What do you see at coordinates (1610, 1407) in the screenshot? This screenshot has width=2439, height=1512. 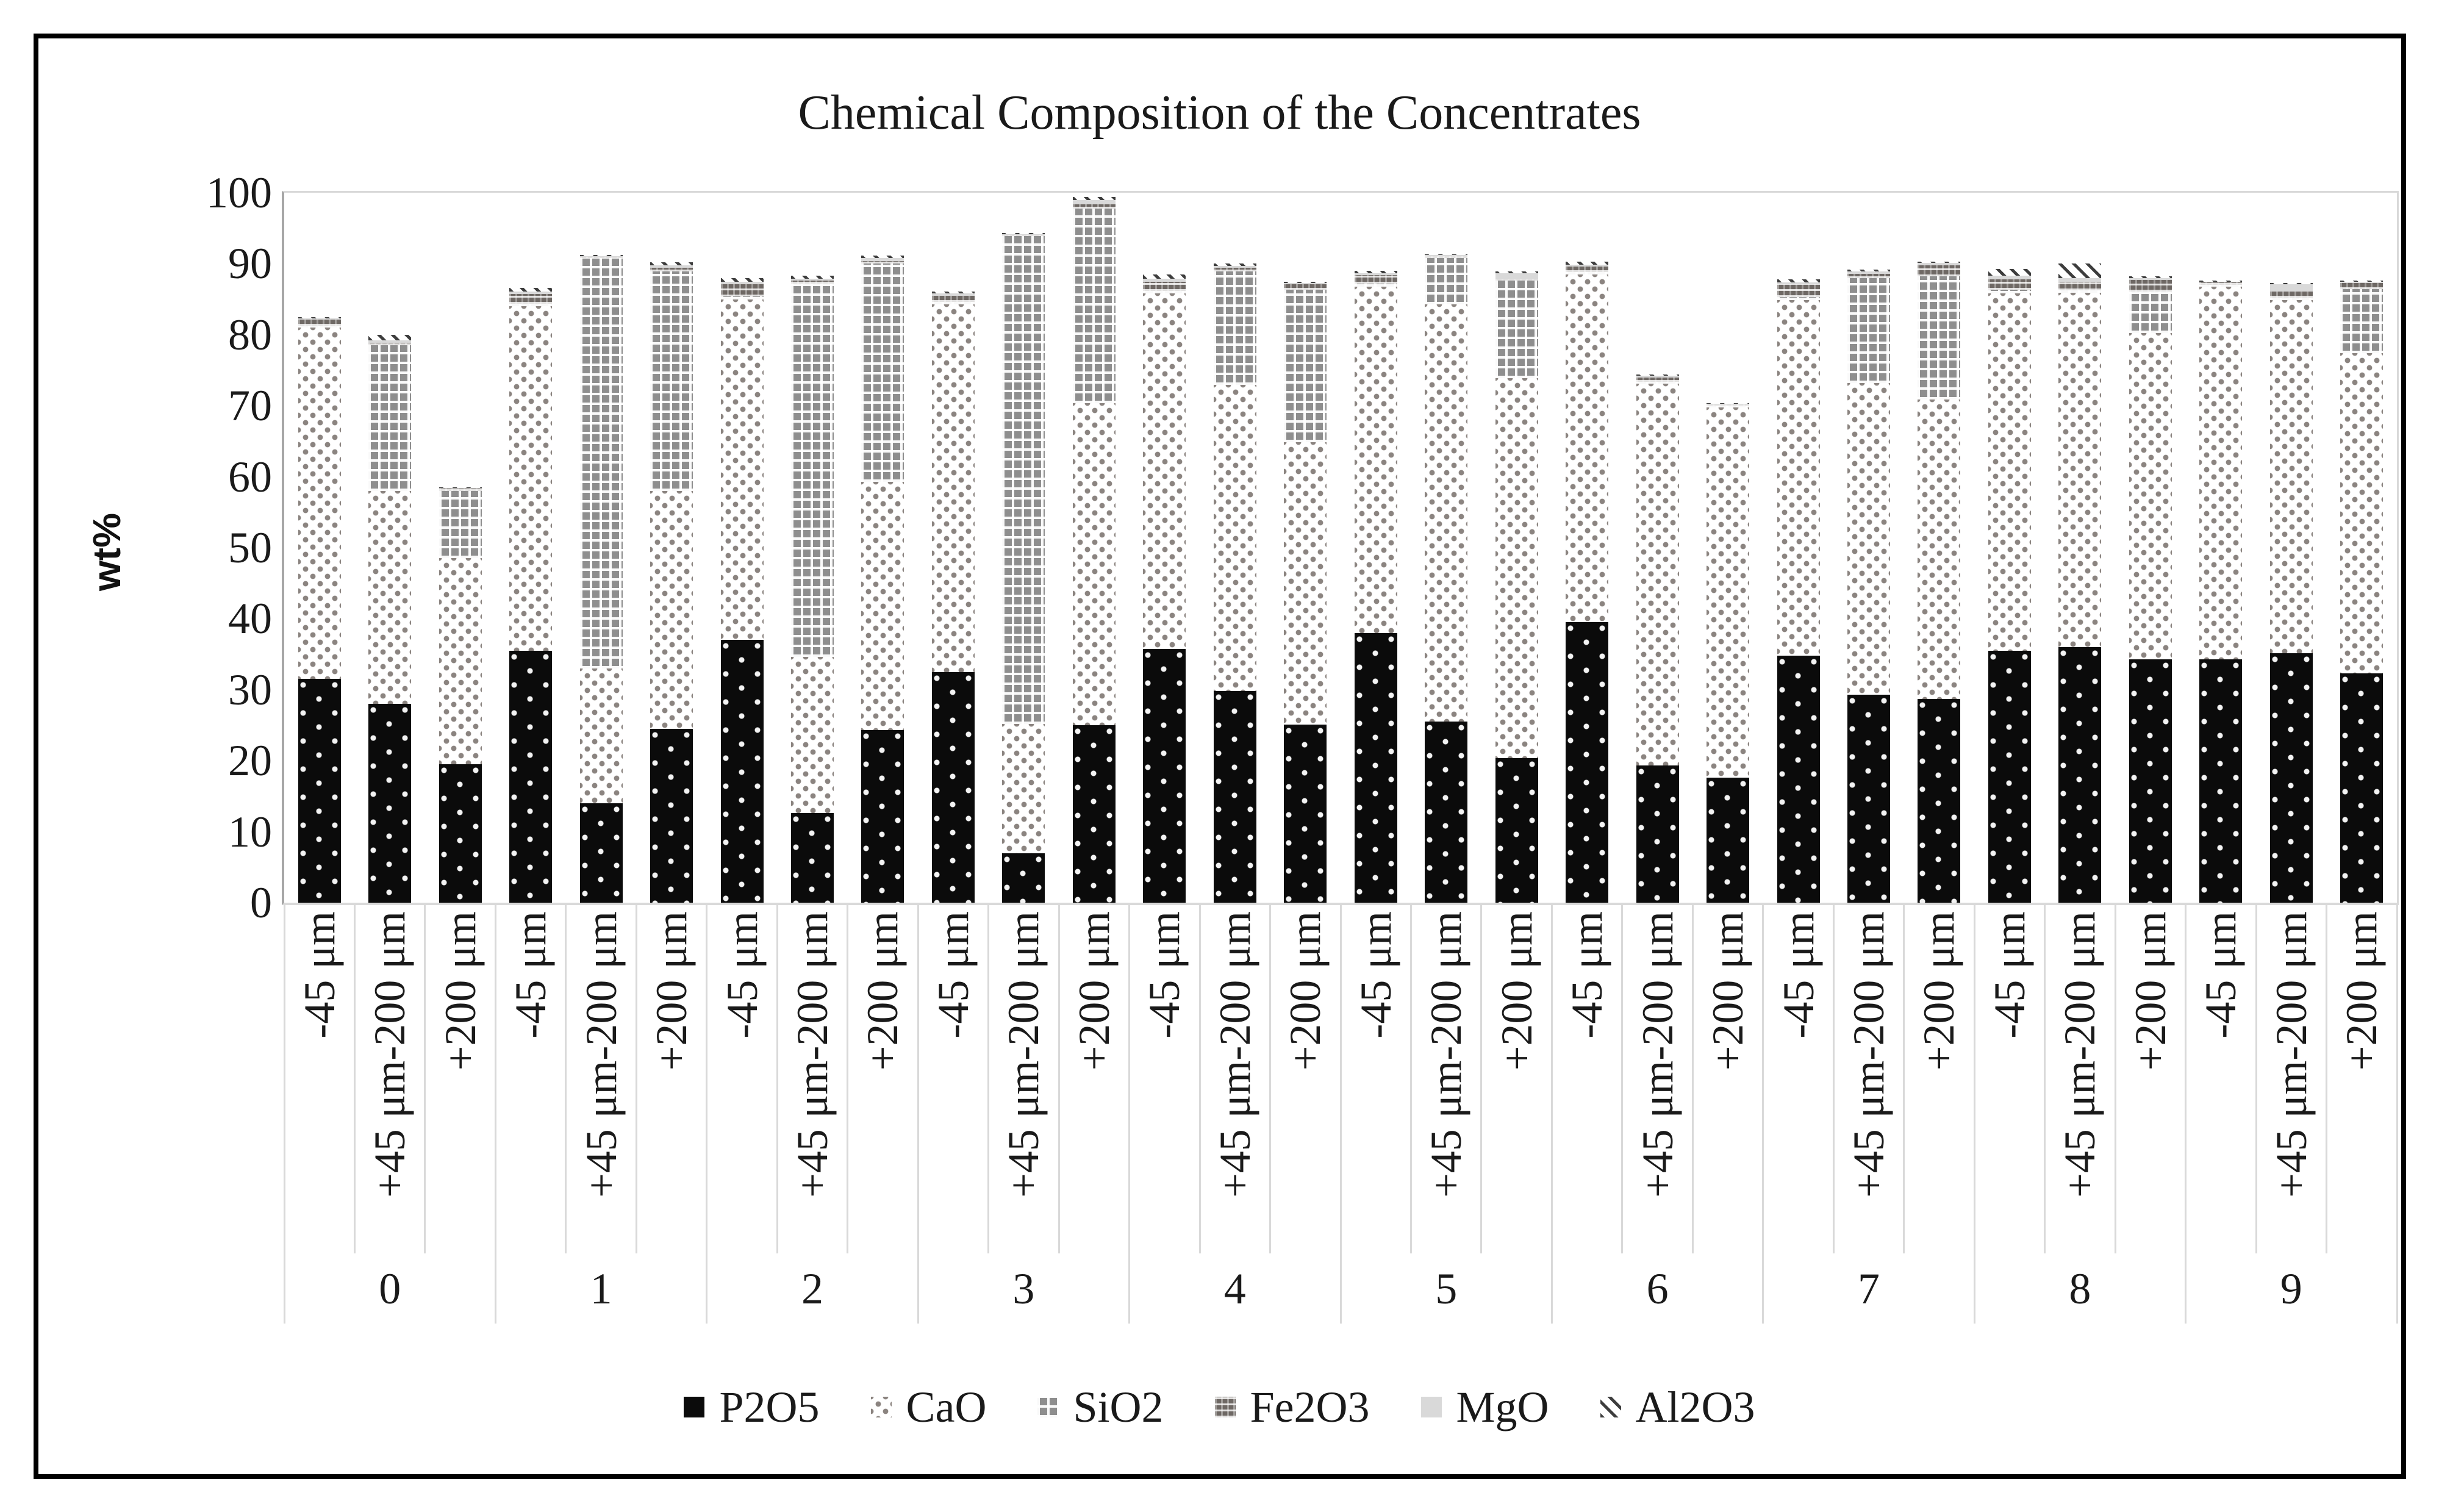 I see `legend-swatch-al2o3-icon` at bounding box center [1610, 1407].